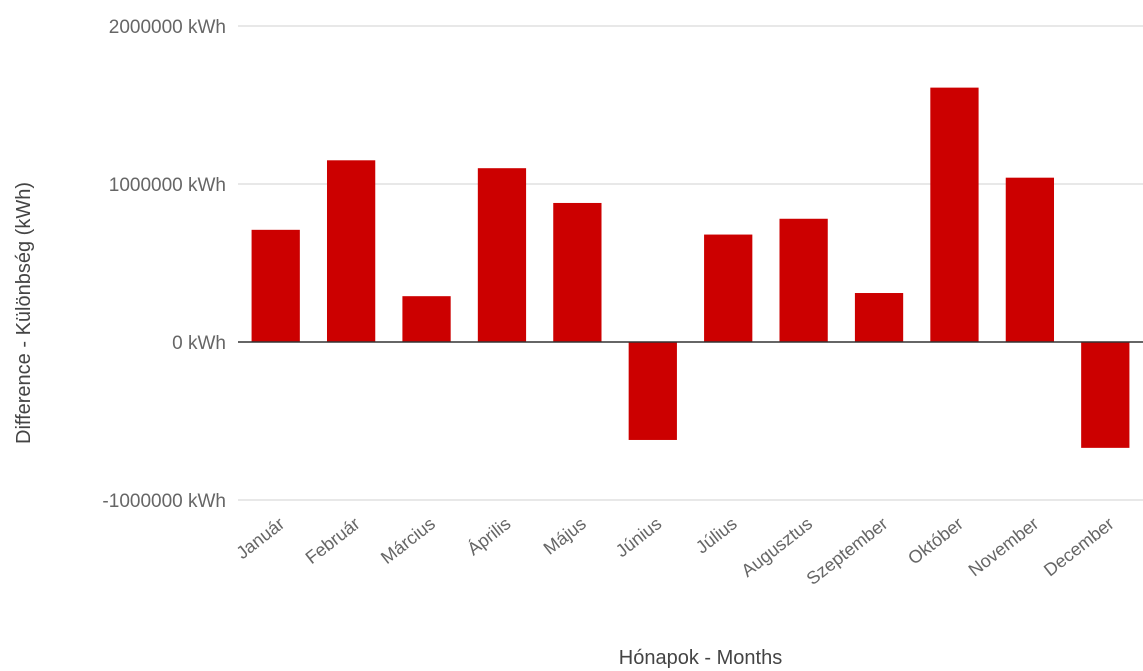  I want to click on y-axis-title: Difference - Különbség (kWh), so click(24, 313).